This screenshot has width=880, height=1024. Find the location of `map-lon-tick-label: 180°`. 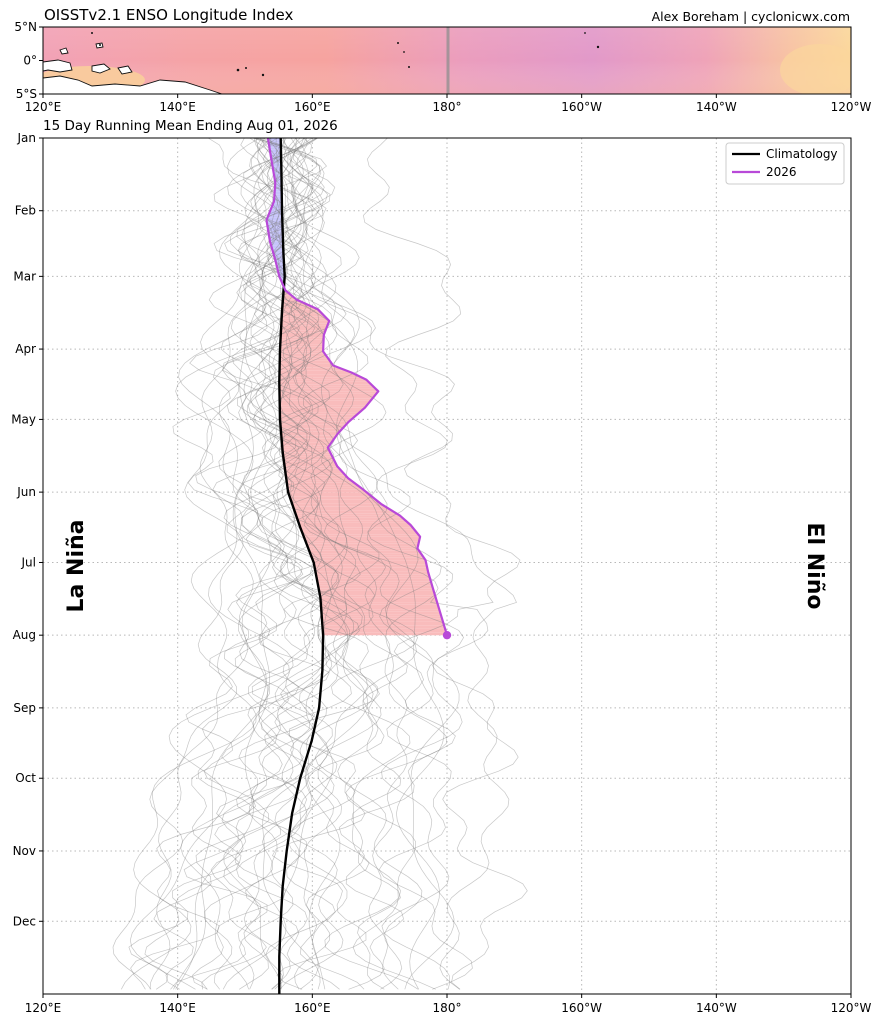

map-lon-tick-label: 180° is located at coordinates (447, 107).